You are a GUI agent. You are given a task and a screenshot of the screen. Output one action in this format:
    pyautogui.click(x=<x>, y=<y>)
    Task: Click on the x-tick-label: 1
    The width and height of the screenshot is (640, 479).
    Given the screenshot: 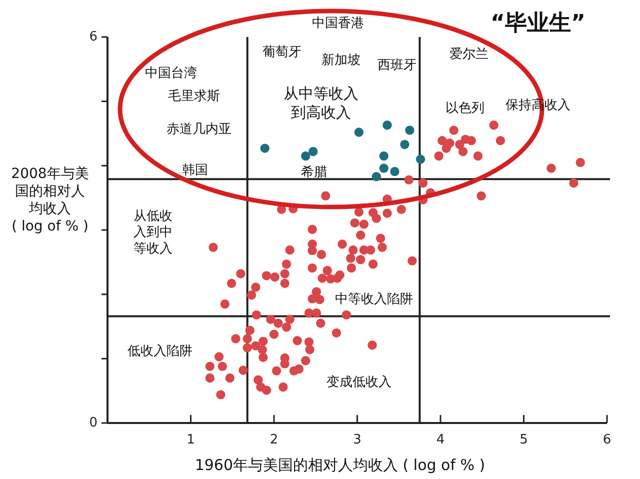 What is the action you would take?
    pyautogui.click(x=190, y=440)
    